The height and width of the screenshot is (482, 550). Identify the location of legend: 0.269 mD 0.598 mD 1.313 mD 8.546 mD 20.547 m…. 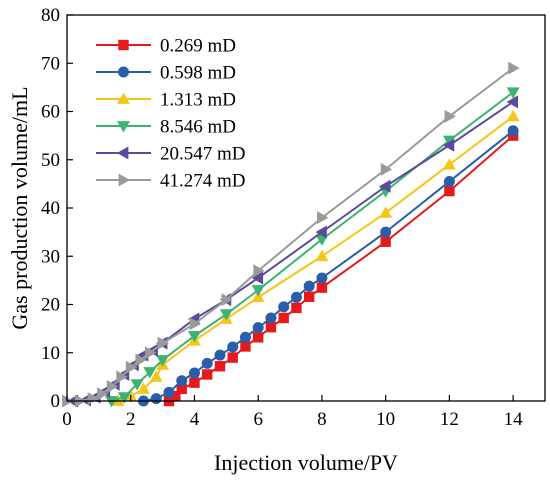
(171, 114).